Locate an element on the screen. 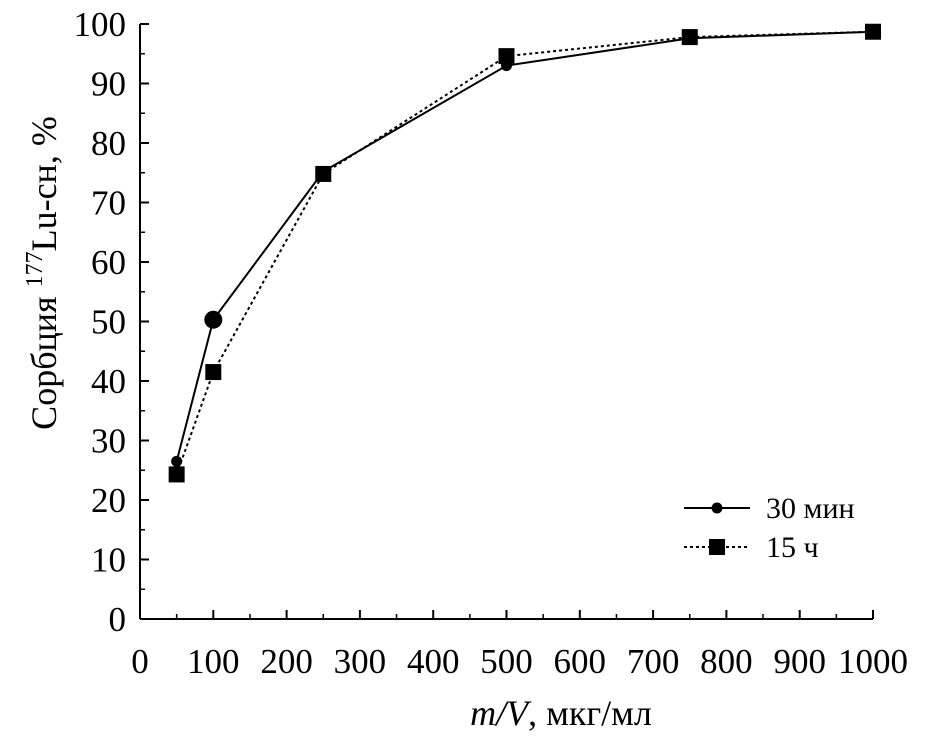  x-tick-label-0: 0 is located at coordinates (140, 661).